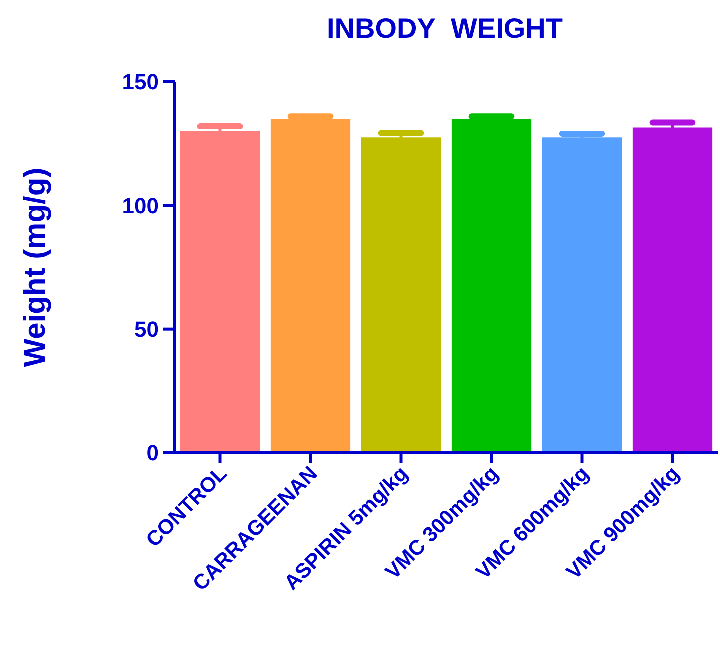 The height and width of the screenshot is (648, 720). What do you see at coordinates (152, 453) in the screenshot?
I see `y-tick-label: 0` at bounding box center [152, 453].